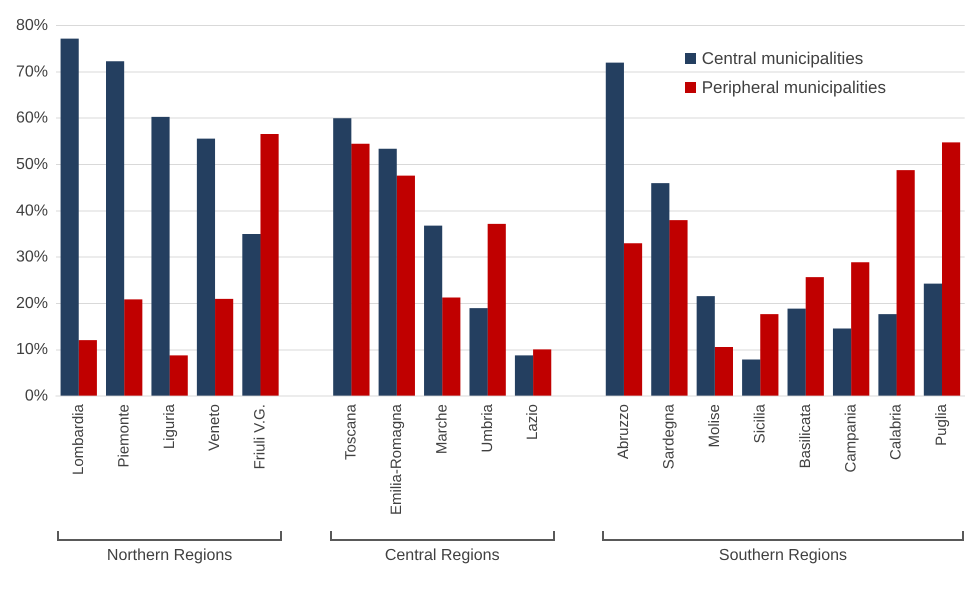 The width and height of the screenshot is (976, 591). Describe the element at coordinates (533, 422) in the screenshot. I see `x-tick-label: Lazio` at that location.